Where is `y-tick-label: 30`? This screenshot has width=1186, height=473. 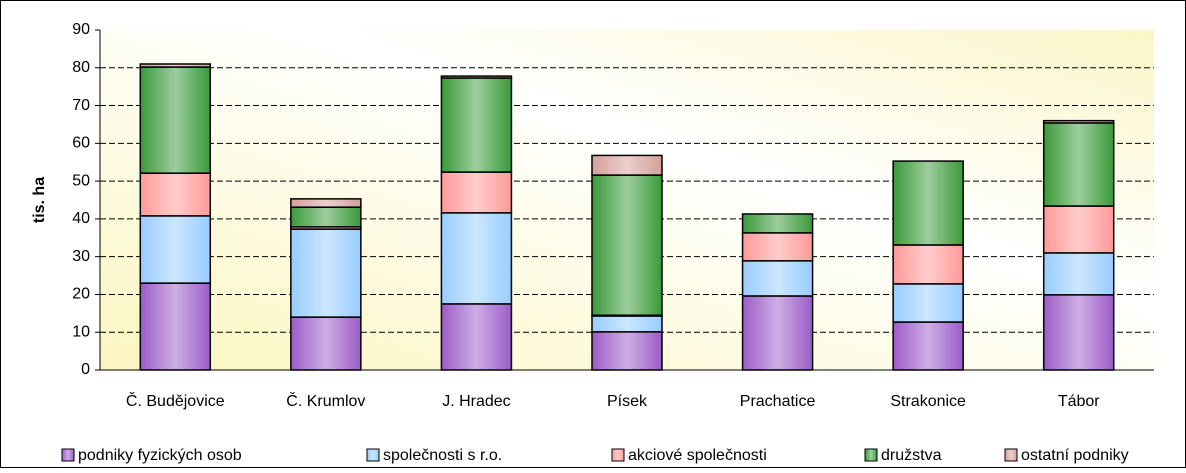
y-tick-label: 30 is located at coordinates (81, 256).